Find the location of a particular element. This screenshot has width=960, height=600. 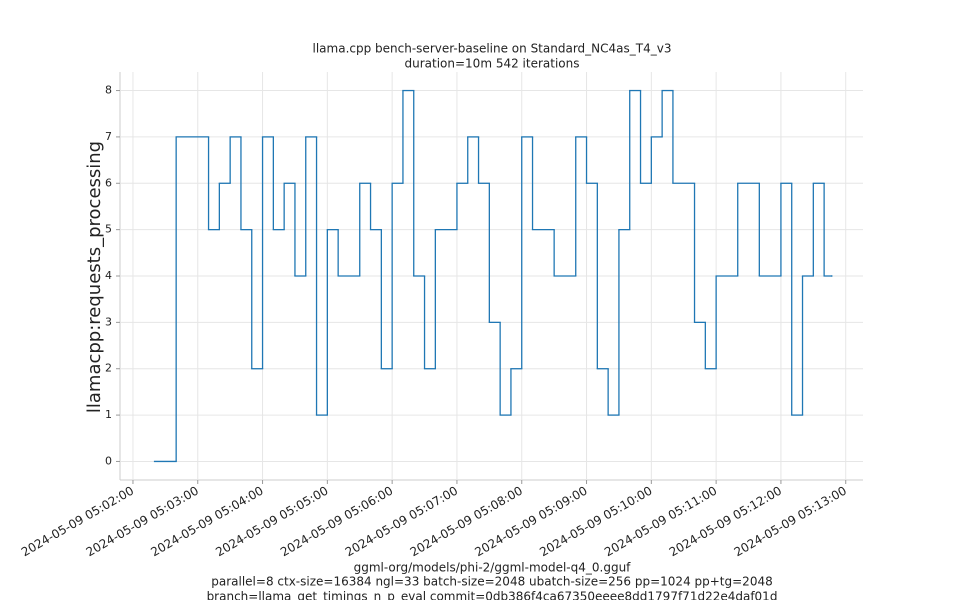

x-tick-label: 2024-05-09 05:09:00 is located at coordinates (530, 522).